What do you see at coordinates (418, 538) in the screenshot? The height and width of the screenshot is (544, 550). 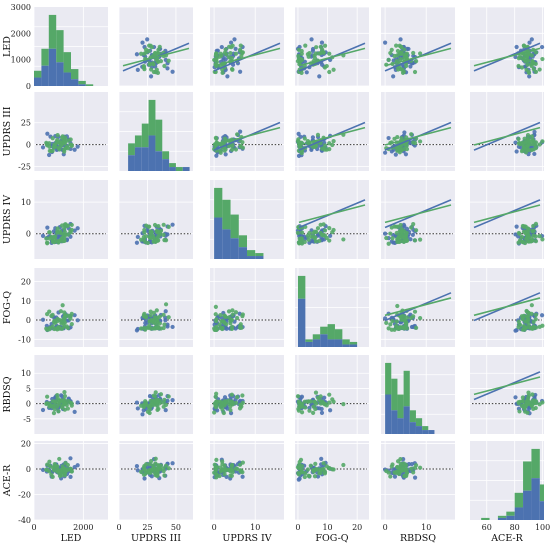 I see `x-axis-label-rbdsq: RBDSQ` at bounding box center [418, 538].